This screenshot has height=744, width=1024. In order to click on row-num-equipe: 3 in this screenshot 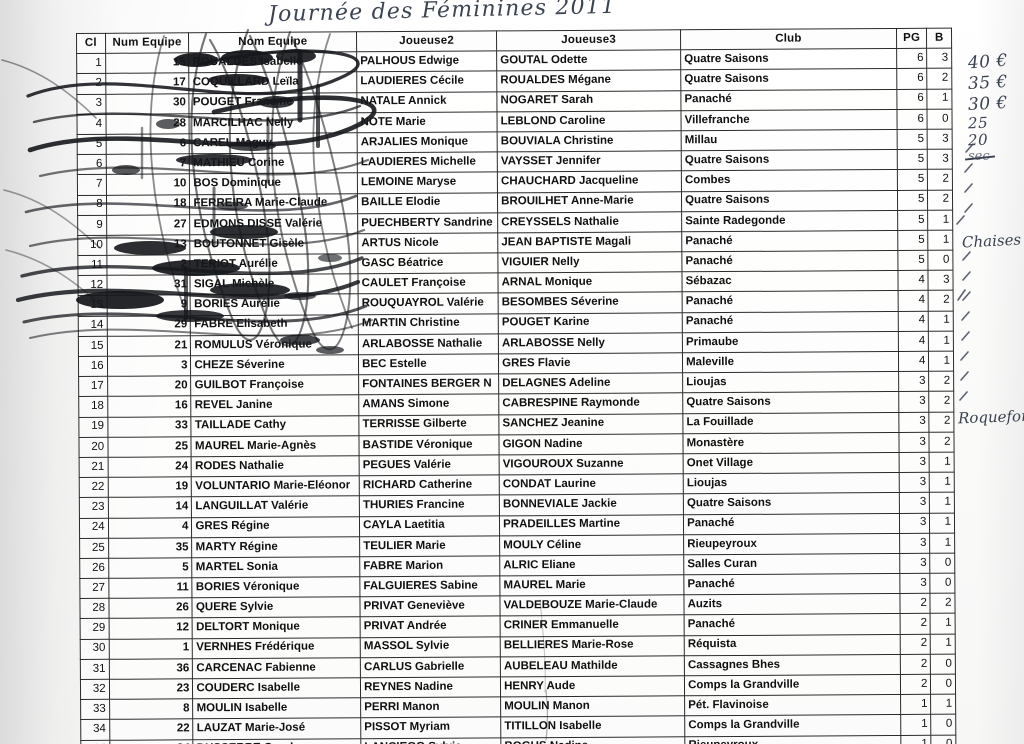, I will do `click(149, 366)`.